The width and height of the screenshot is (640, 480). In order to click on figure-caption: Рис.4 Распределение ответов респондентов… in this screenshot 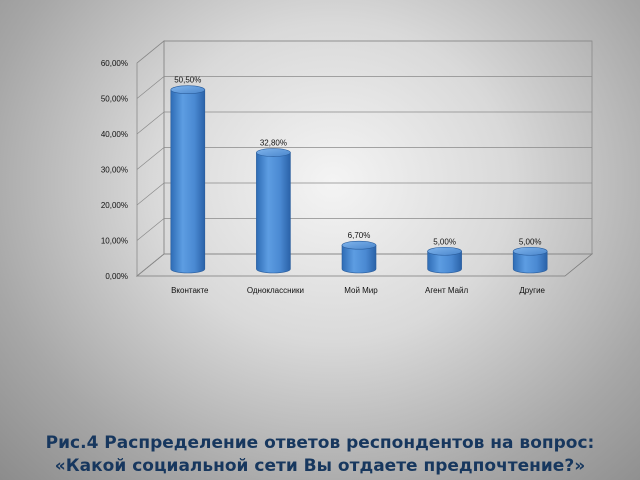, I will do `click(320, 455)`.